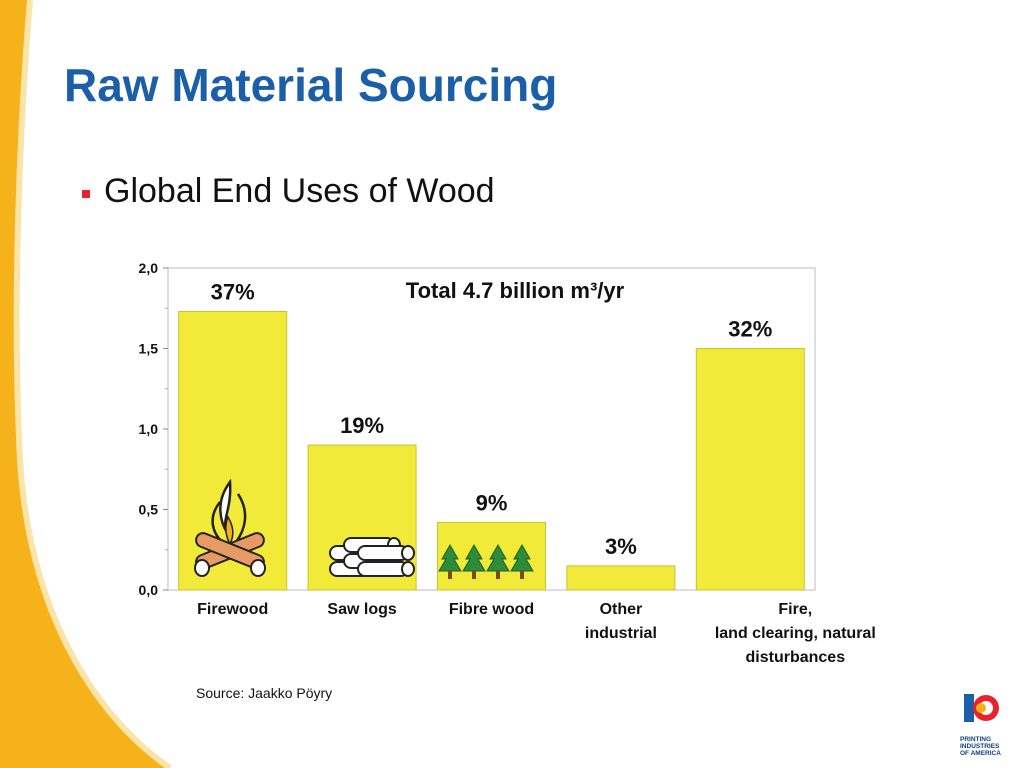 The width and height of the screenshot is (1024, 768). What do you see at coordinates (981, 708) in the screenshot?
I see `printing-industries-logo-icon` at bounding box center [981, 708].